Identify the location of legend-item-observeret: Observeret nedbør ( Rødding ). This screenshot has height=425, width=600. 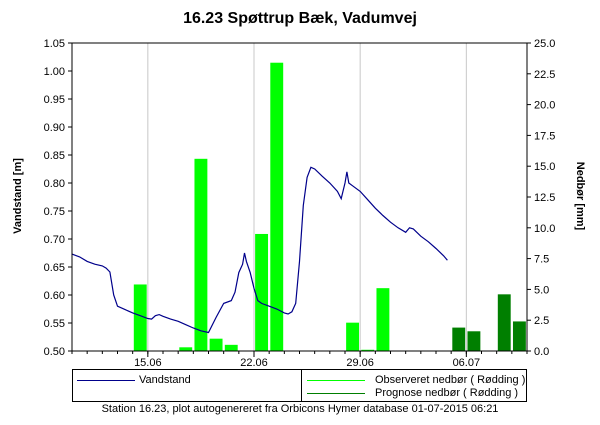
(416, 380).